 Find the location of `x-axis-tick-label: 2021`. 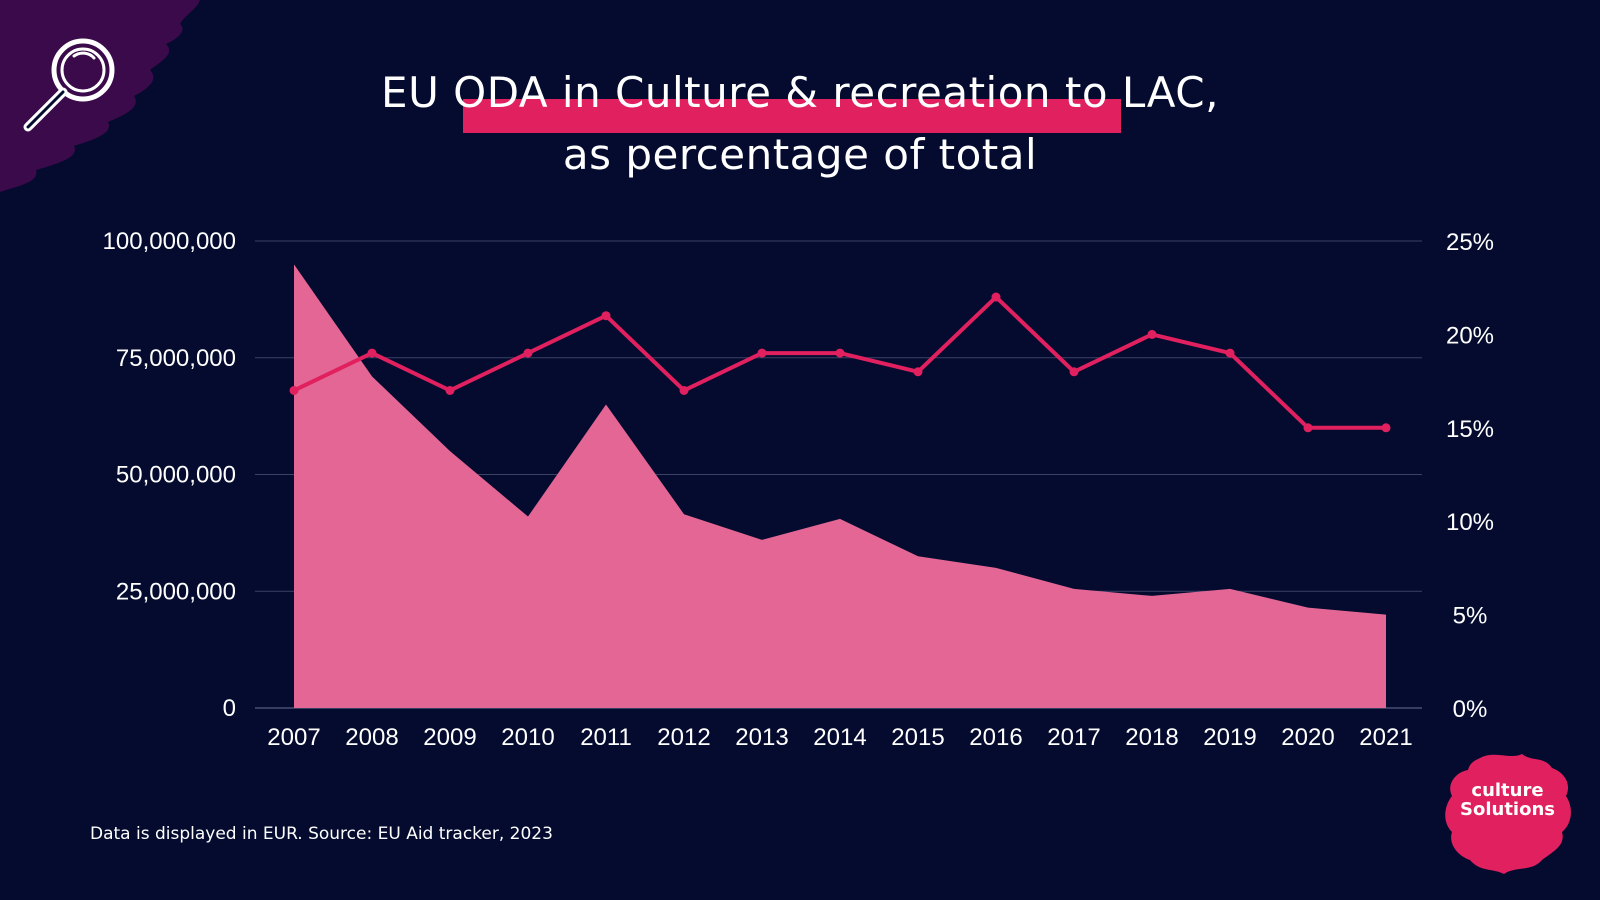

x-axis-tick-label: 2021 is located at coordinates (1385, 737).